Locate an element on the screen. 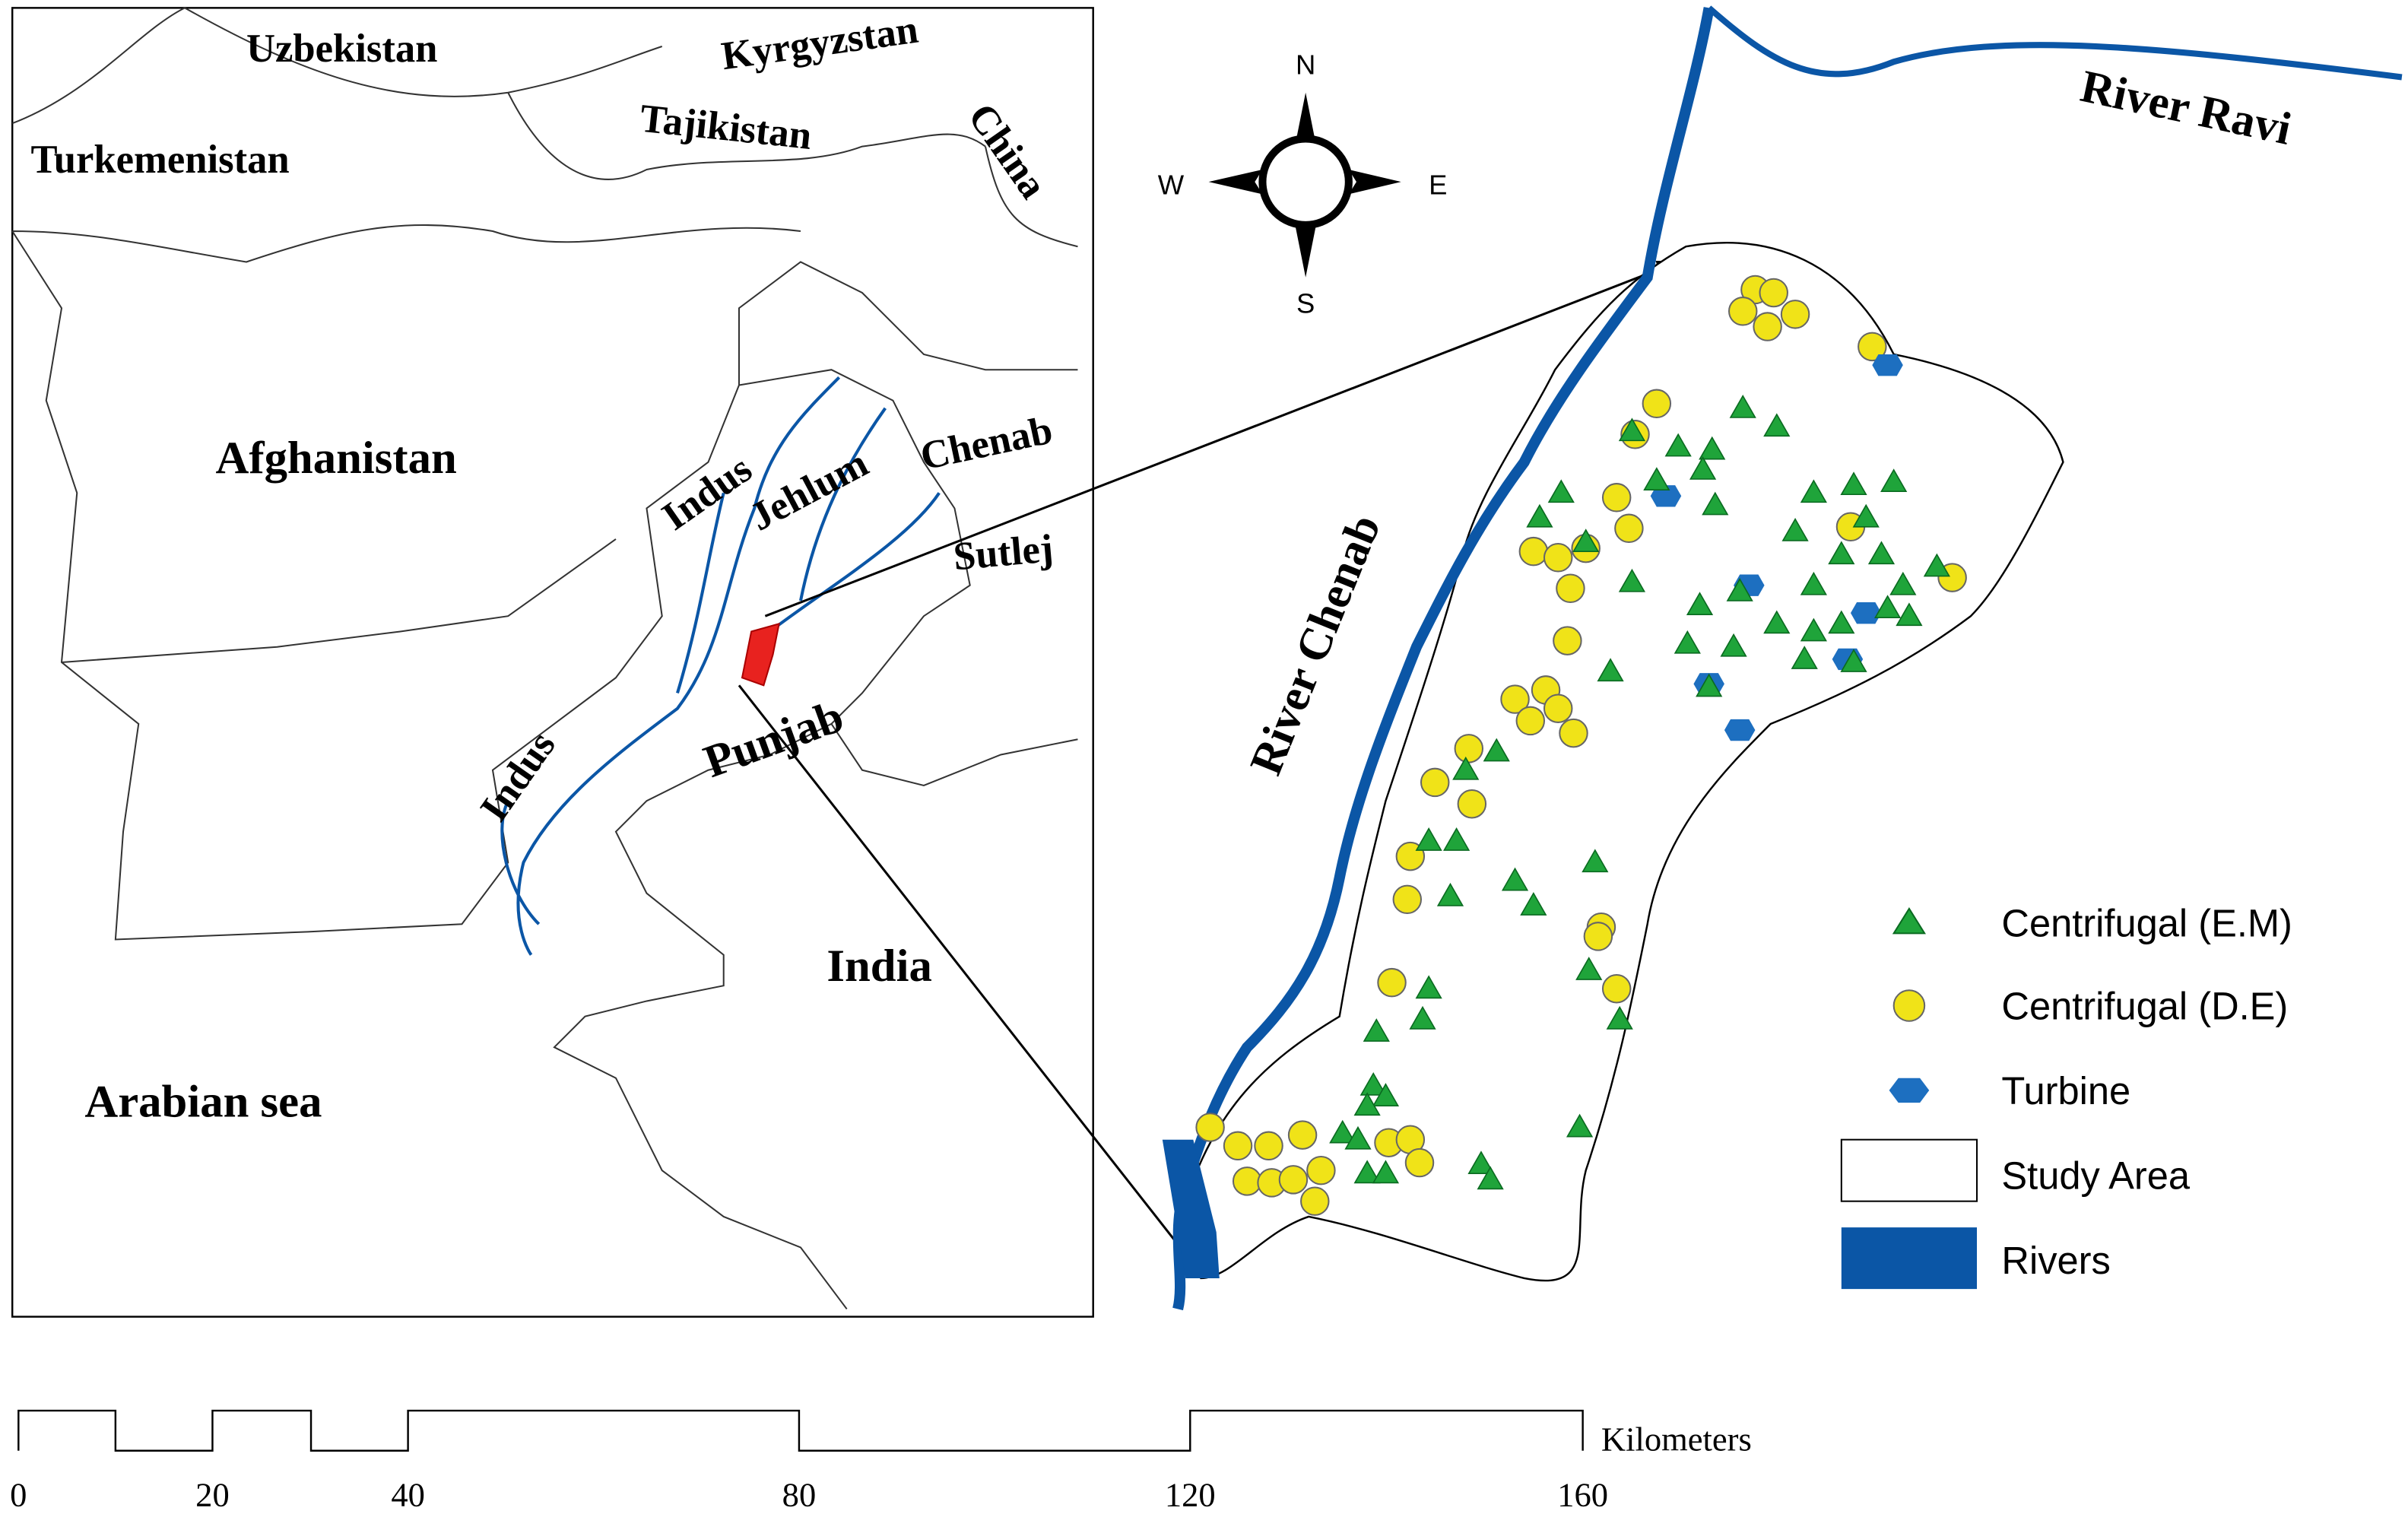  compass-n: N is located at coordinates (1305, 65).